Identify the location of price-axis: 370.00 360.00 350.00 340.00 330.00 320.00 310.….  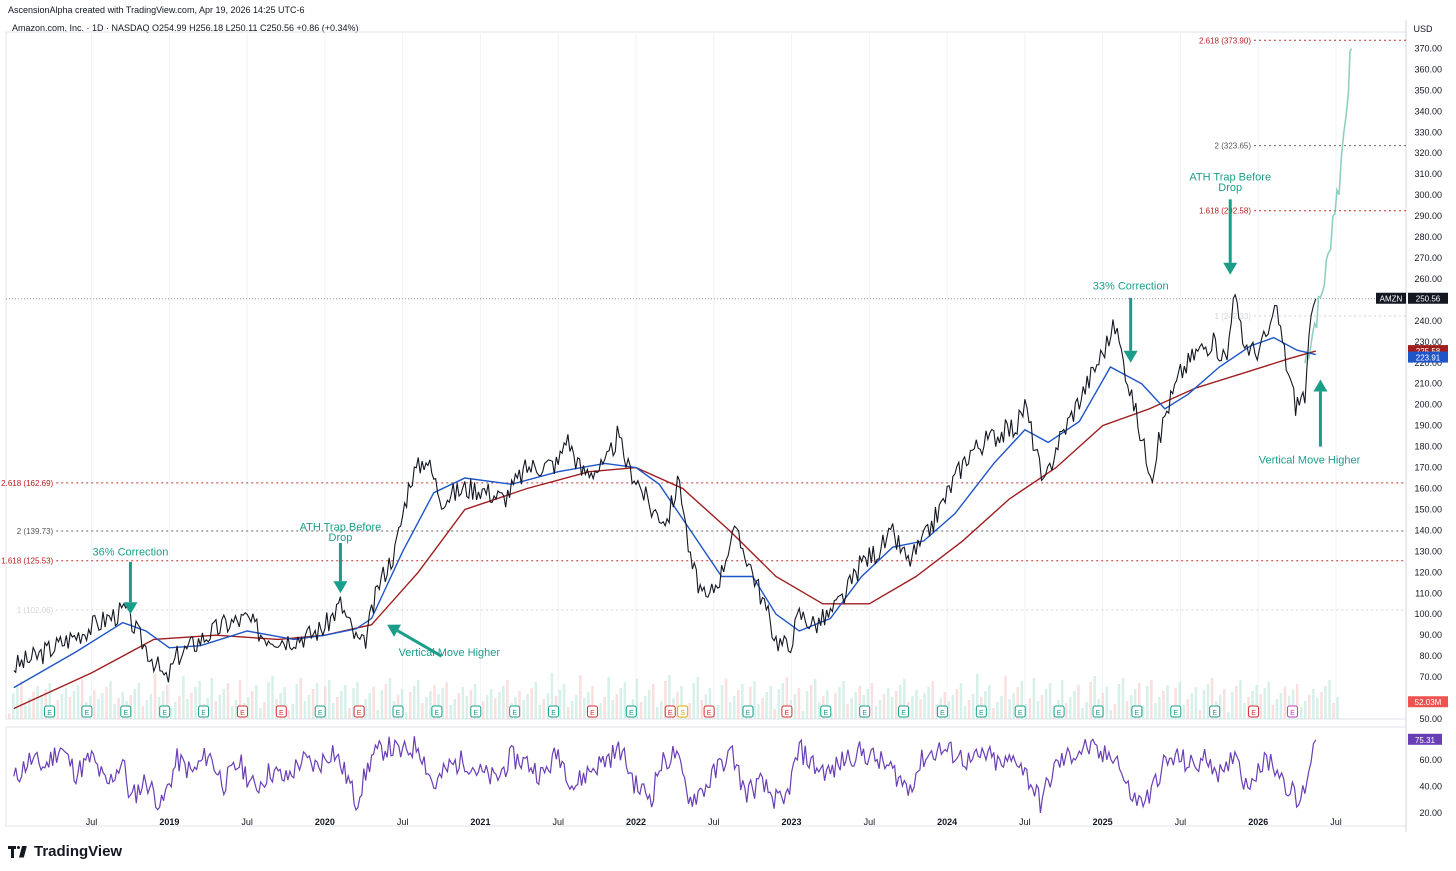
(1412, 383).